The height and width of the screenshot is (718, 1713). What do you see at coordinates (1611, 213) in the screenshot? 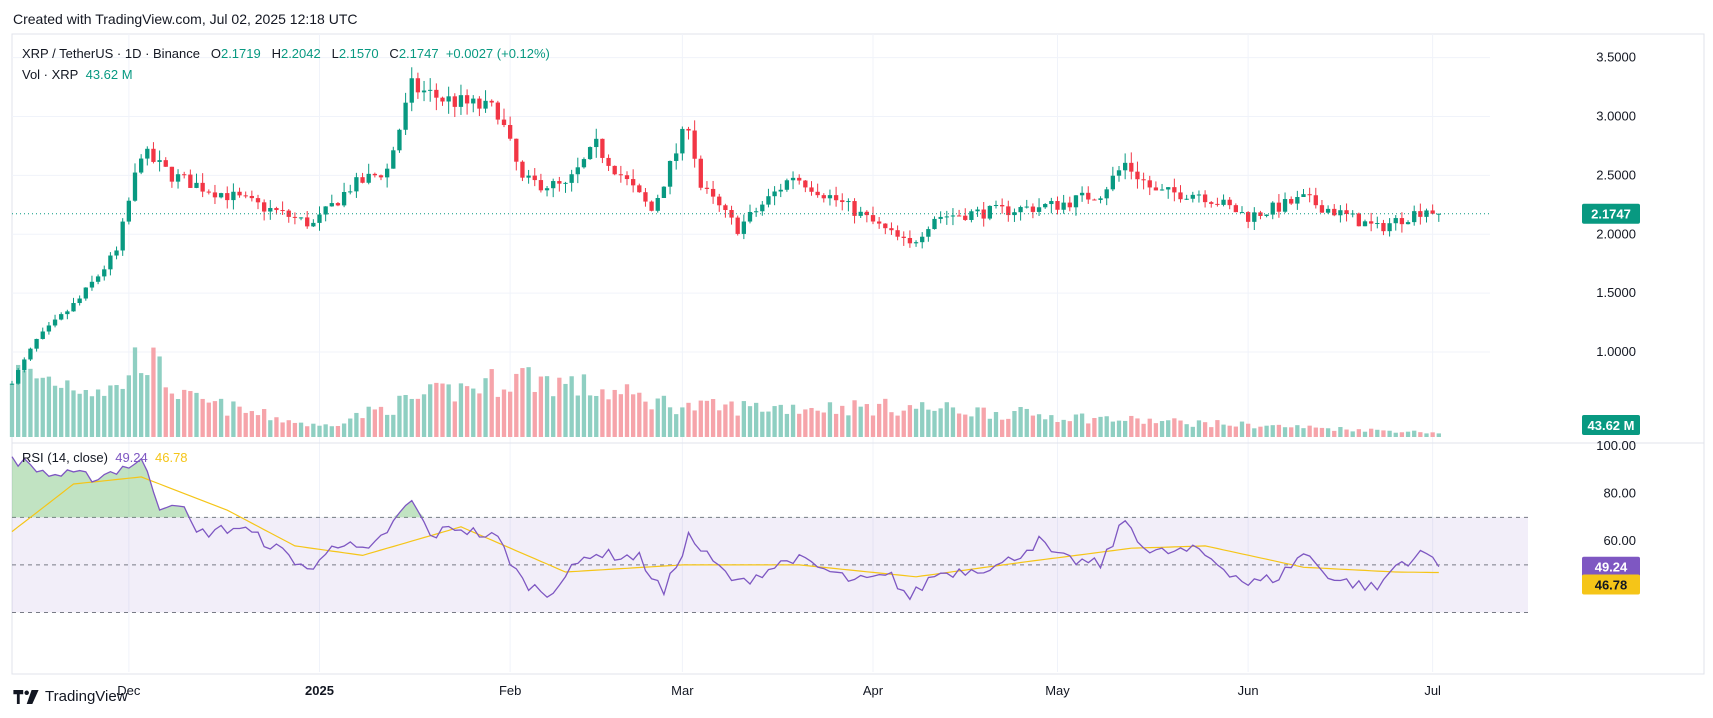
I see `last-price-badge-bg` at bounding box center [1611, 213].